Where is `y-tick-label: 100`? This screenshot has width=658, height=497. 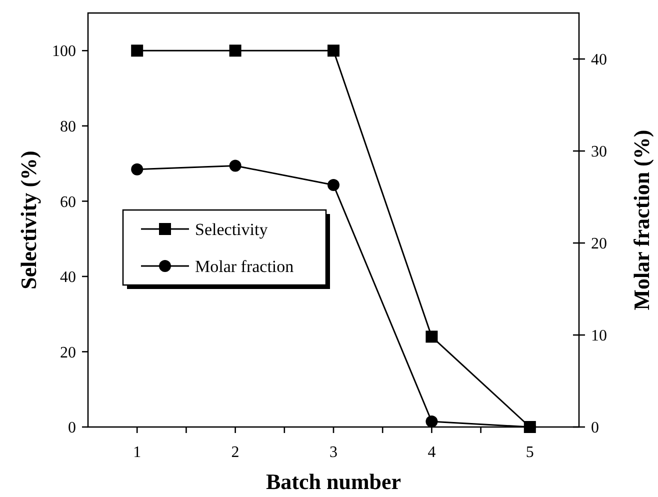
y-tick-label: 100 is located at coordinates (64, 51).